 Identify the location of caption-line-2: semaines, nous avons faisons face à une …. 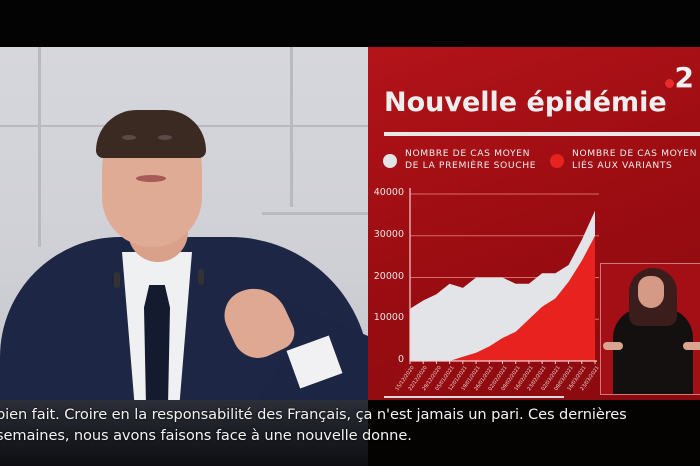
(206, 435).